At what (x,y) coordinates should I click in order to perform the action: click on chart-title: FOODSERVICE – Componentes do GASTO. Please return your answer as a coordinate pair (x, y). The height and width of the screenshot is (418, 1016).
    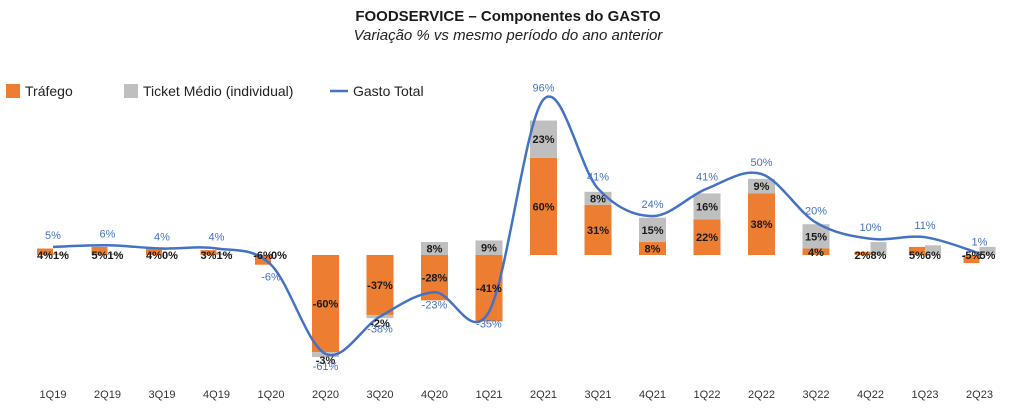
    Looking at the image, I should click on (508, 16).